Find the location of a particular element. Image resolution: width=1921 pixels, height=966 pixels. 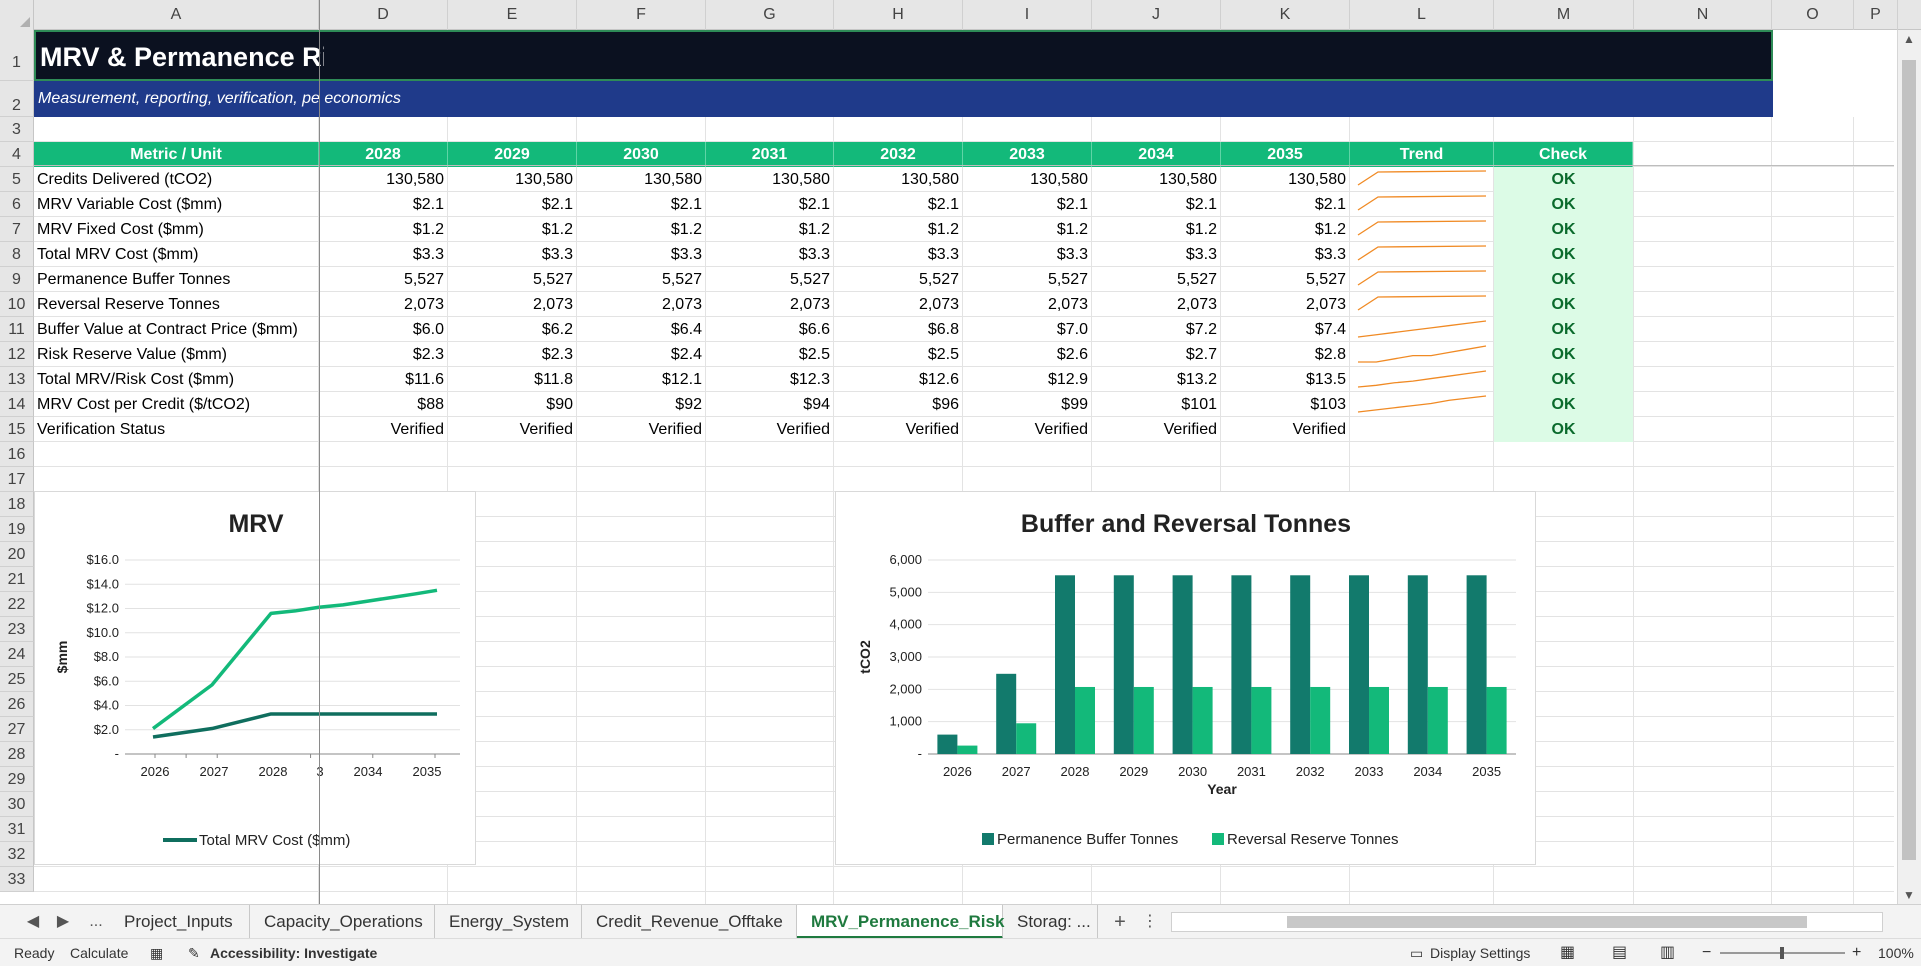

sheet-tab-capacity-operations: Capacity_Operations is located at coordinates (342, 922).